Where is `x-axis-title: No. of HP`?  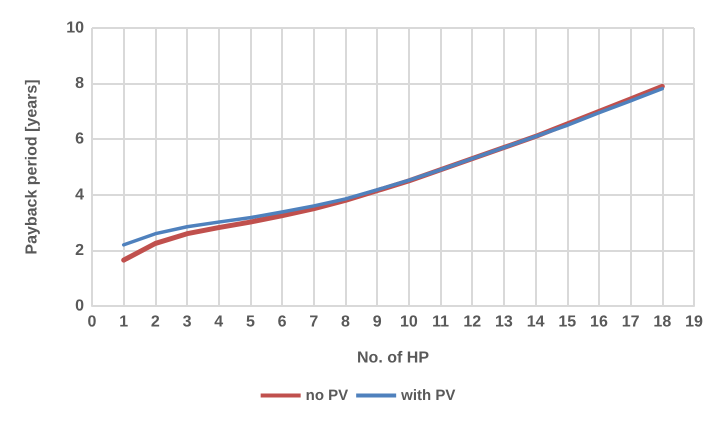
x-axis-title: No. of HP is located at coordinates (393, 358).